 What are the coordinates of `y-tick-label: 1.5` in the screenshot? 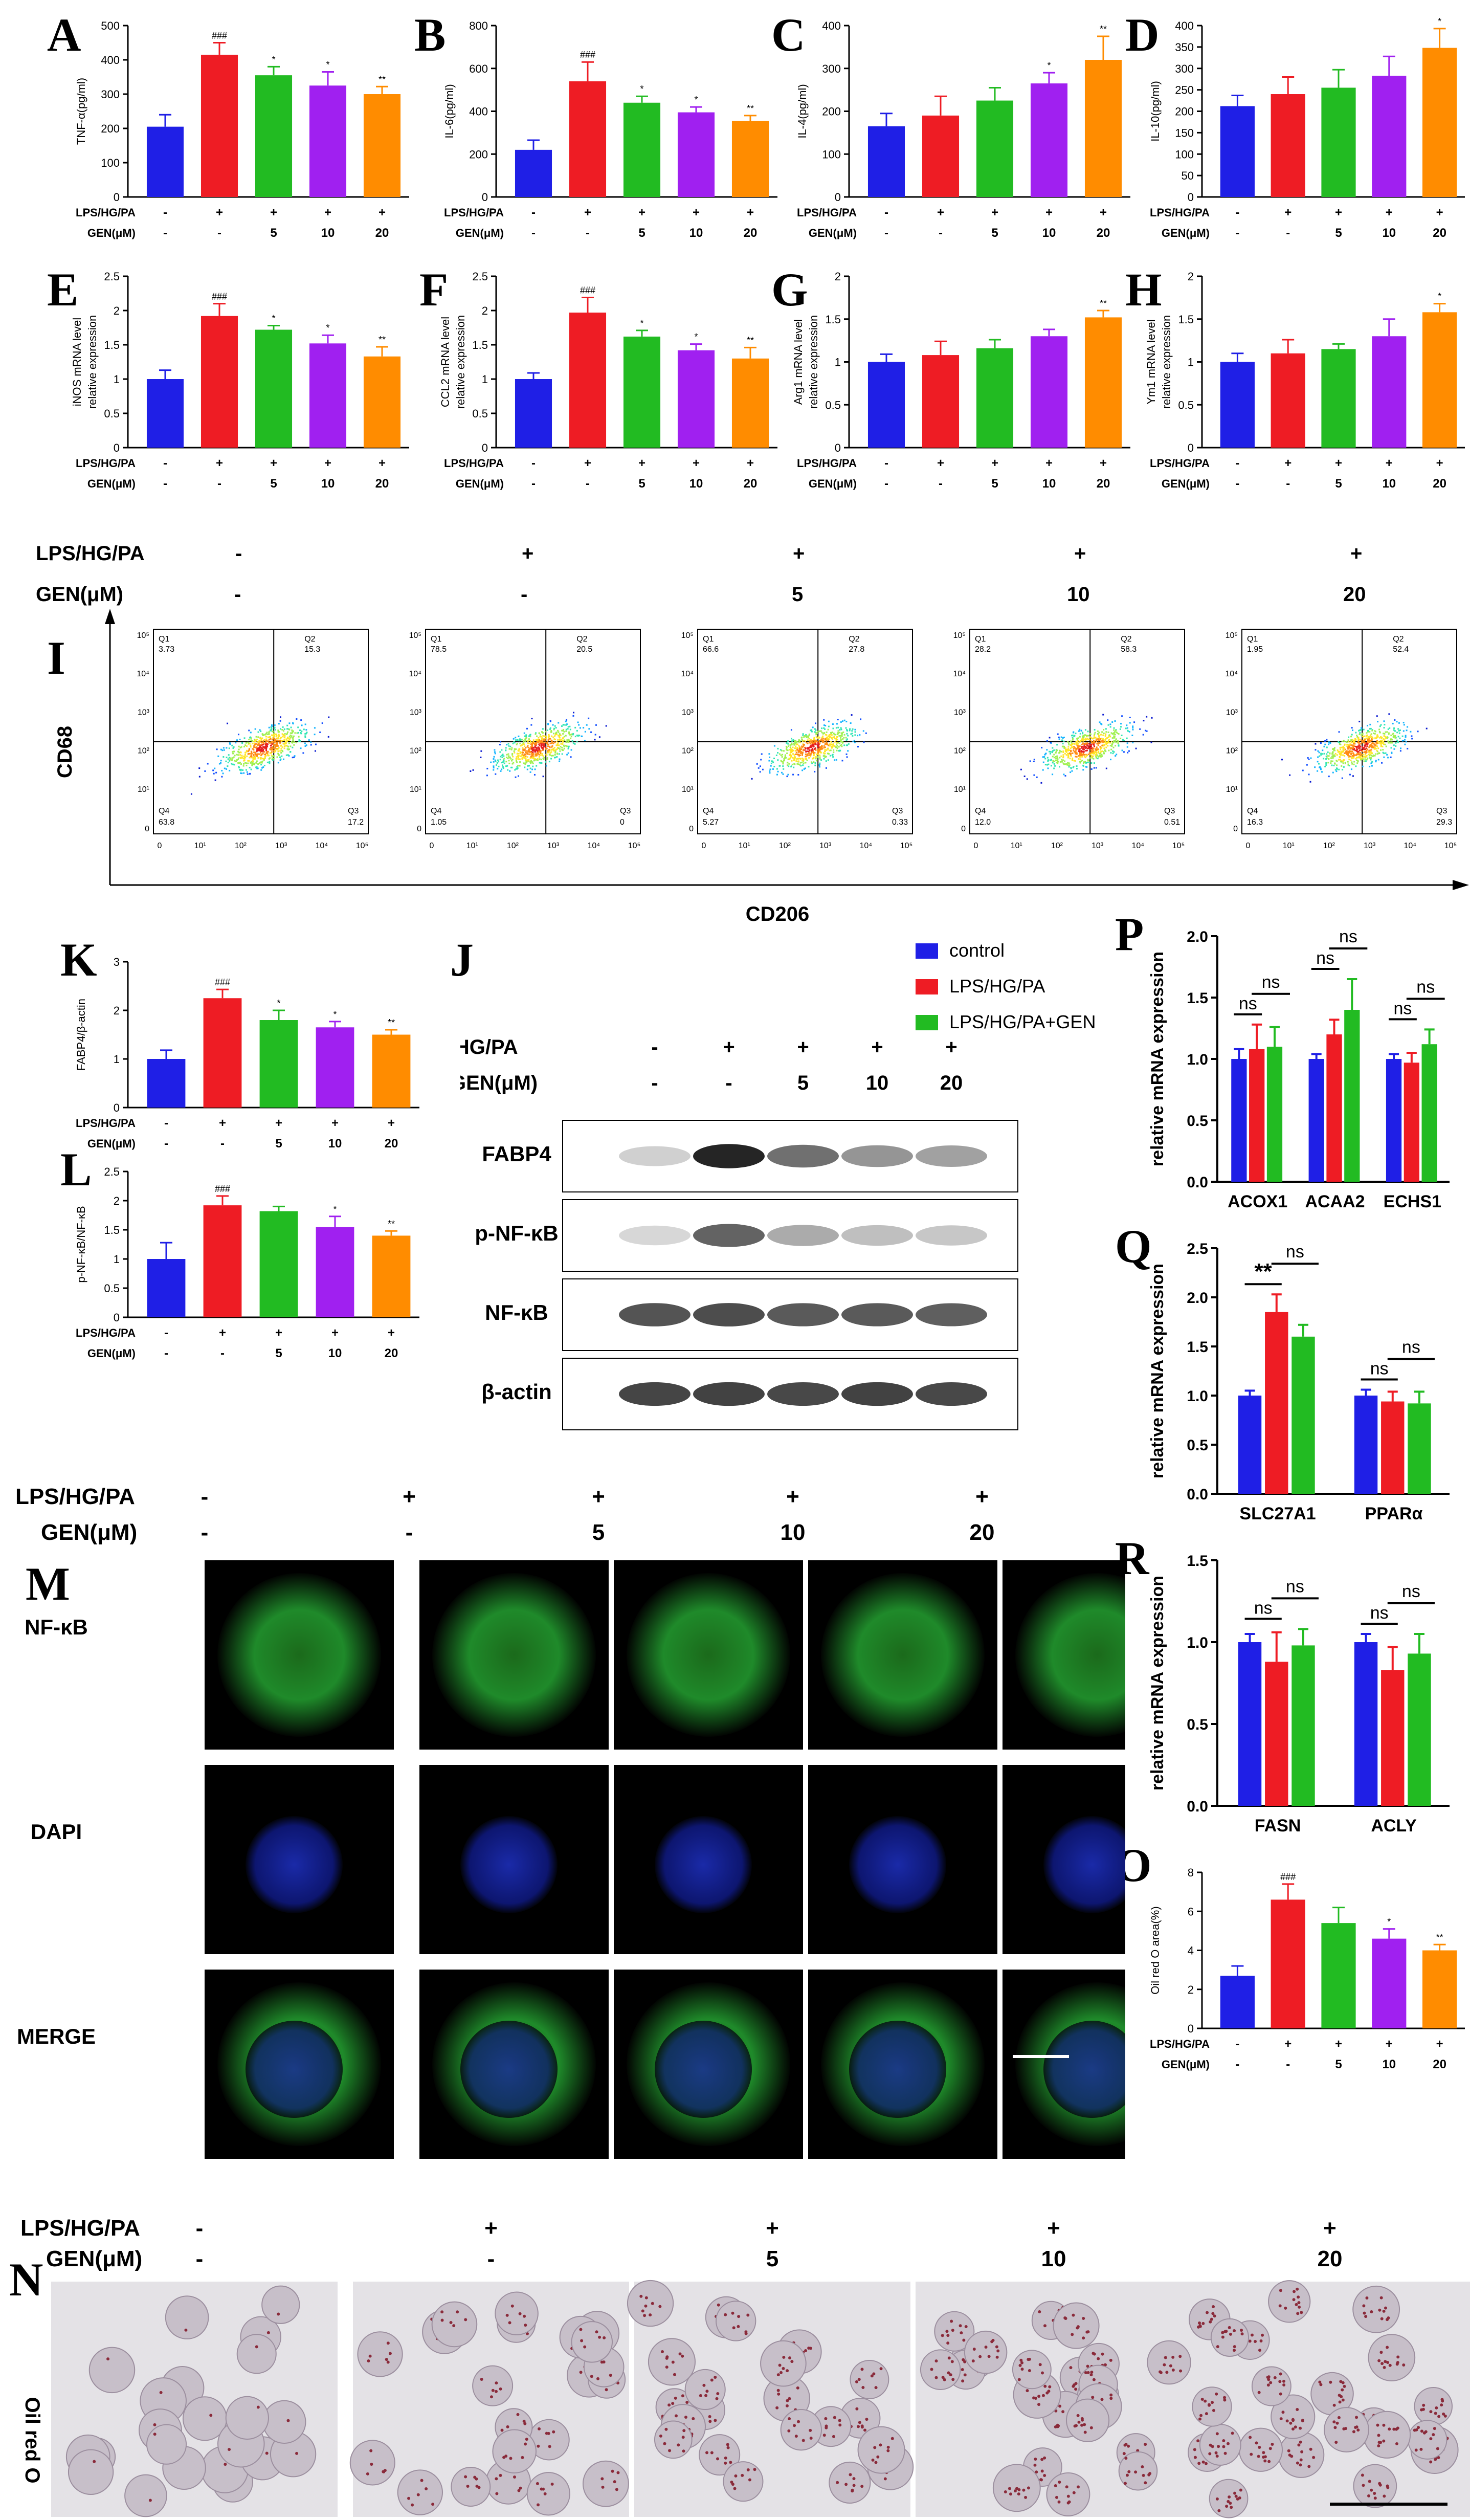 It's located at (1186, 319).